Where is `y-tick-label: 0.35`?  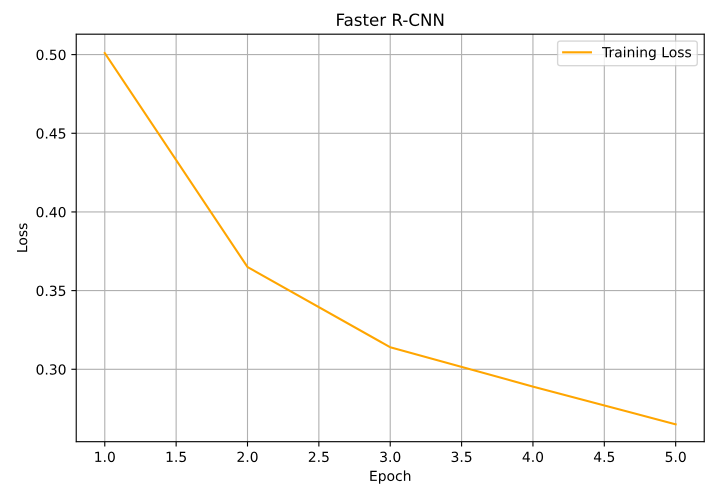 y-tick-label: 0.35 is located at coordinates (51, 291).